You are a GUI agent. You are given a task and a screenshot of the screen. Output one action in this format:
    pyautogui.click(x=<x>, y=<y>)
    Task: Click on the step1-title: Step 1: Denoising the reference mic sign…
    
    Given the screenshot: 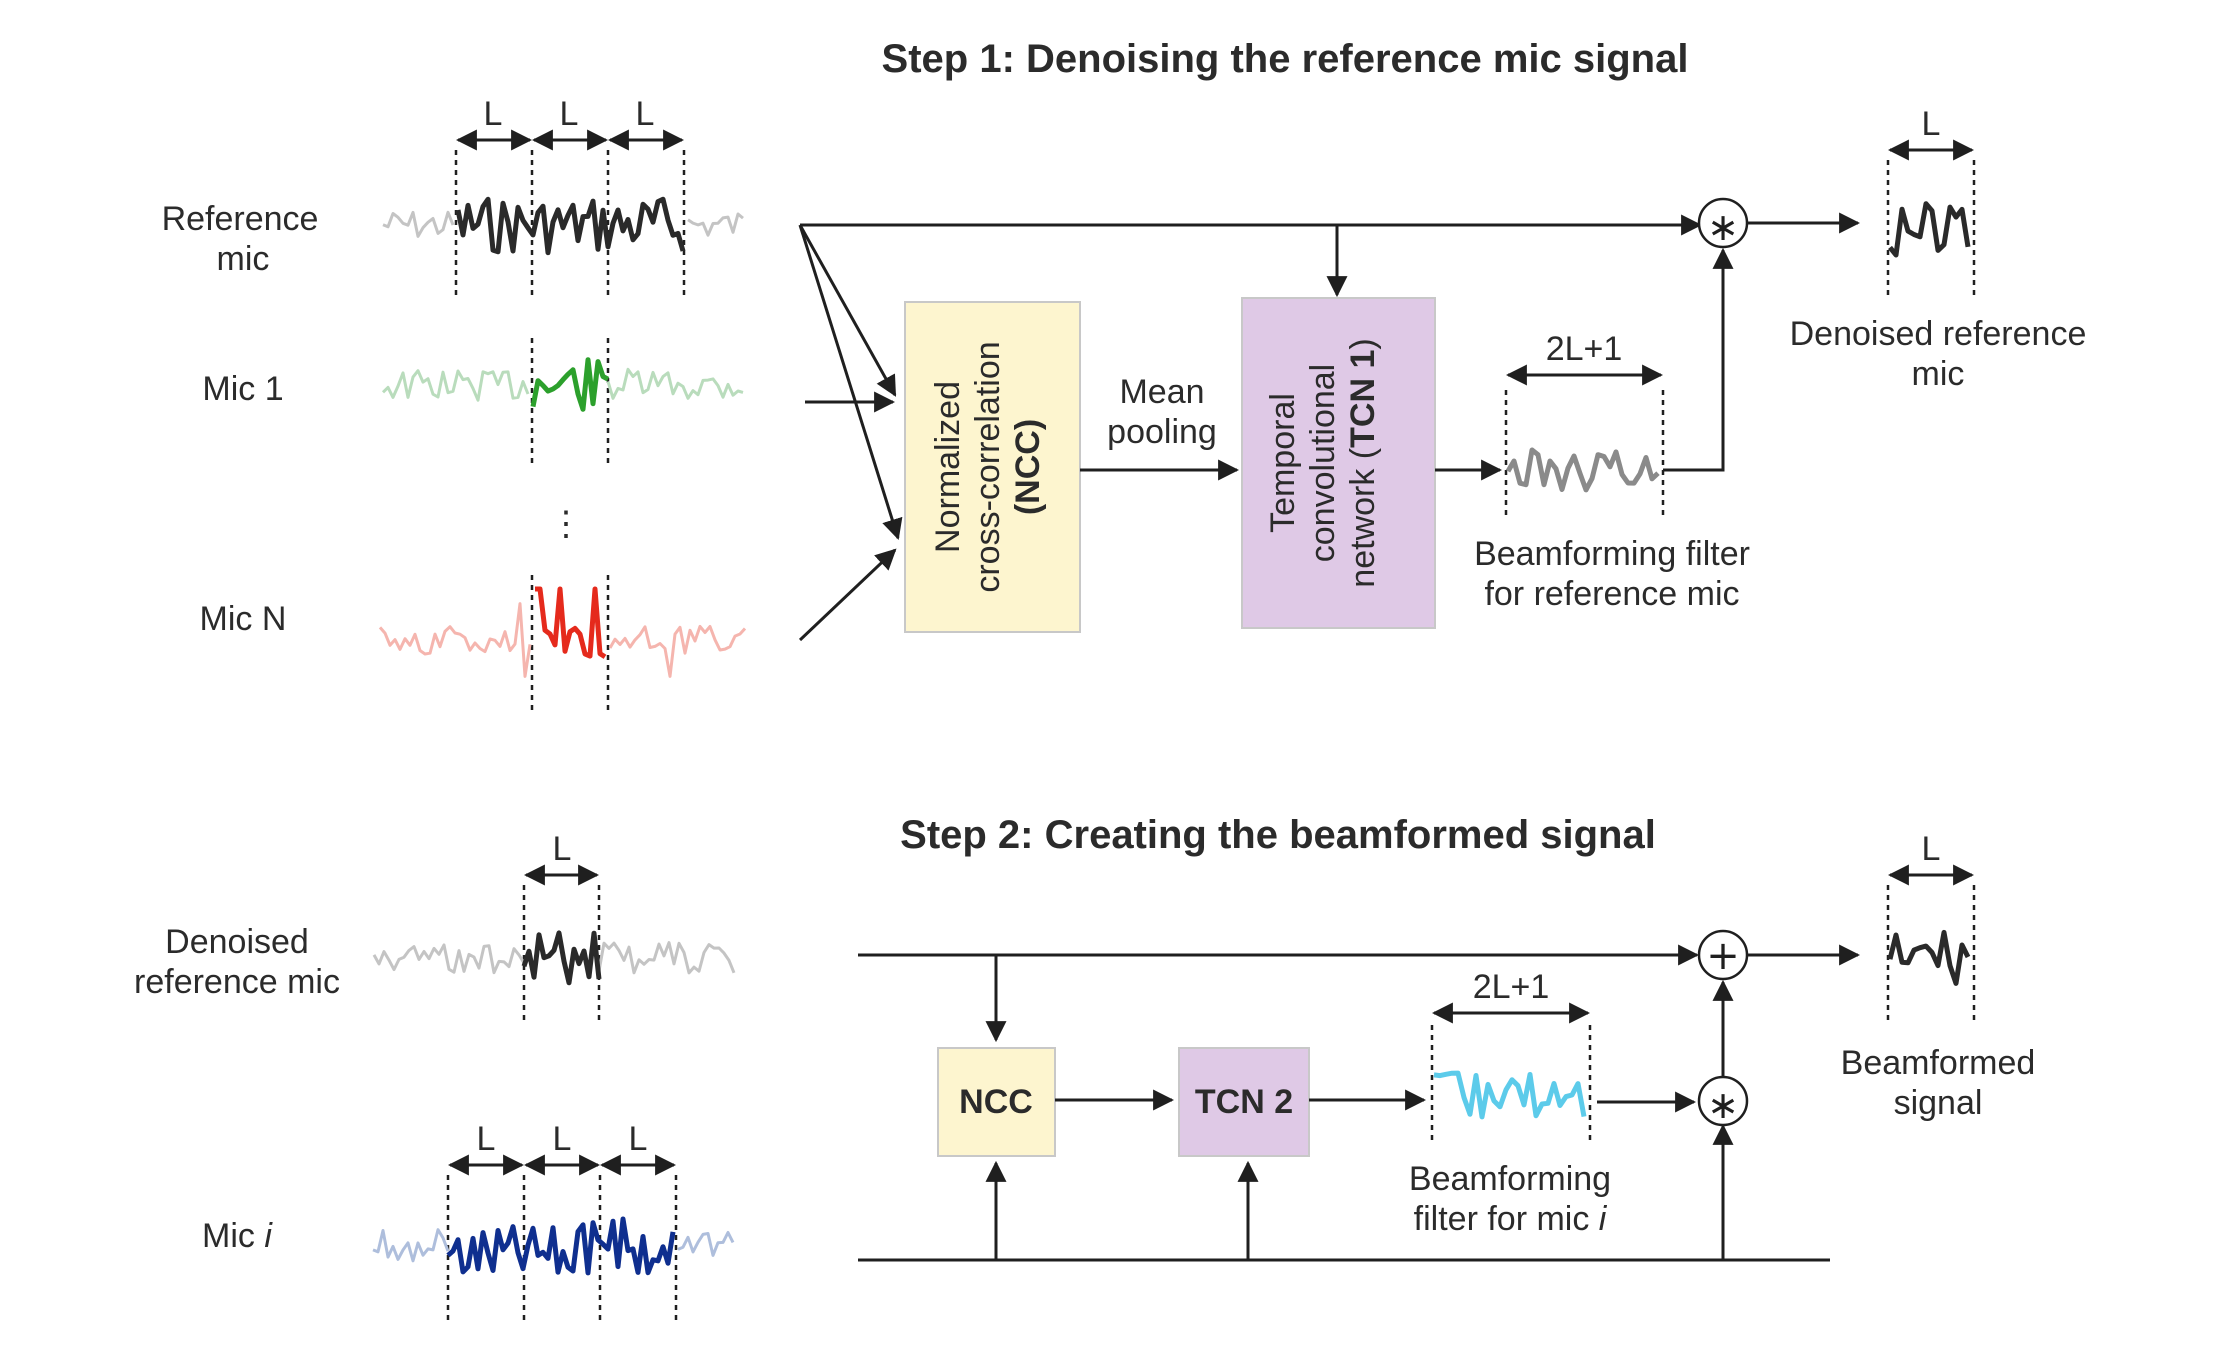 What is the action you would take?
    pyautogui.click(x=1285, y=59)
    